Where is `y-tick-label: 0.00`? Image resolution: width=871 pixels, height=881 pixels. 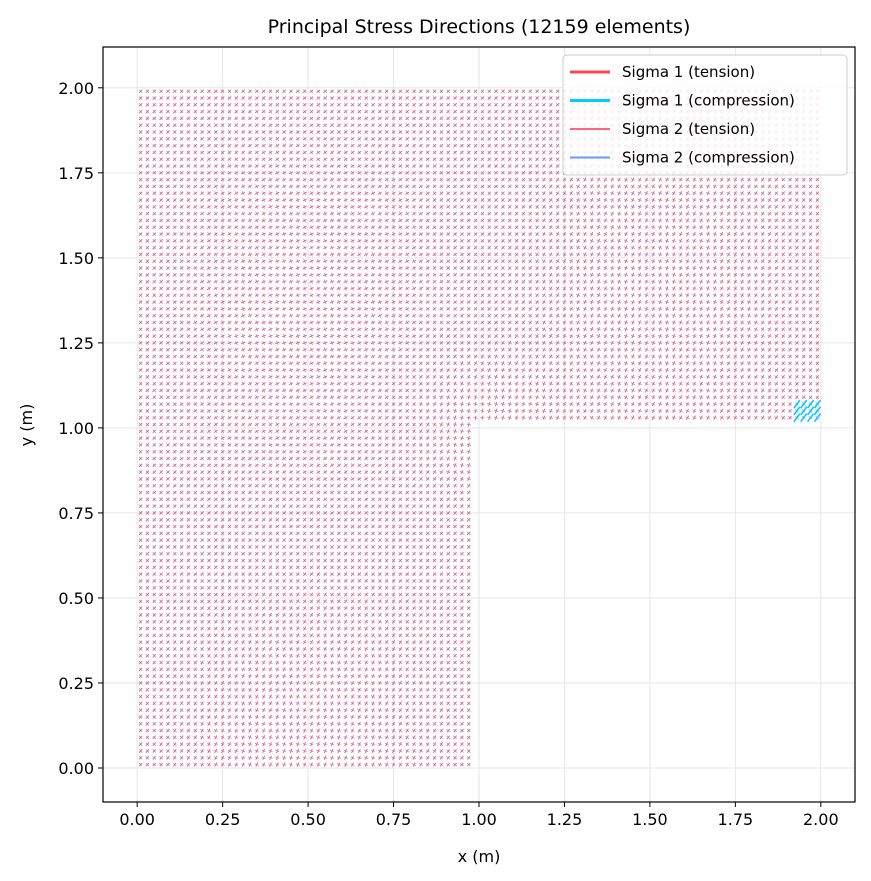
y-tick-label: 0.00 is located at coordinates (76, 768).